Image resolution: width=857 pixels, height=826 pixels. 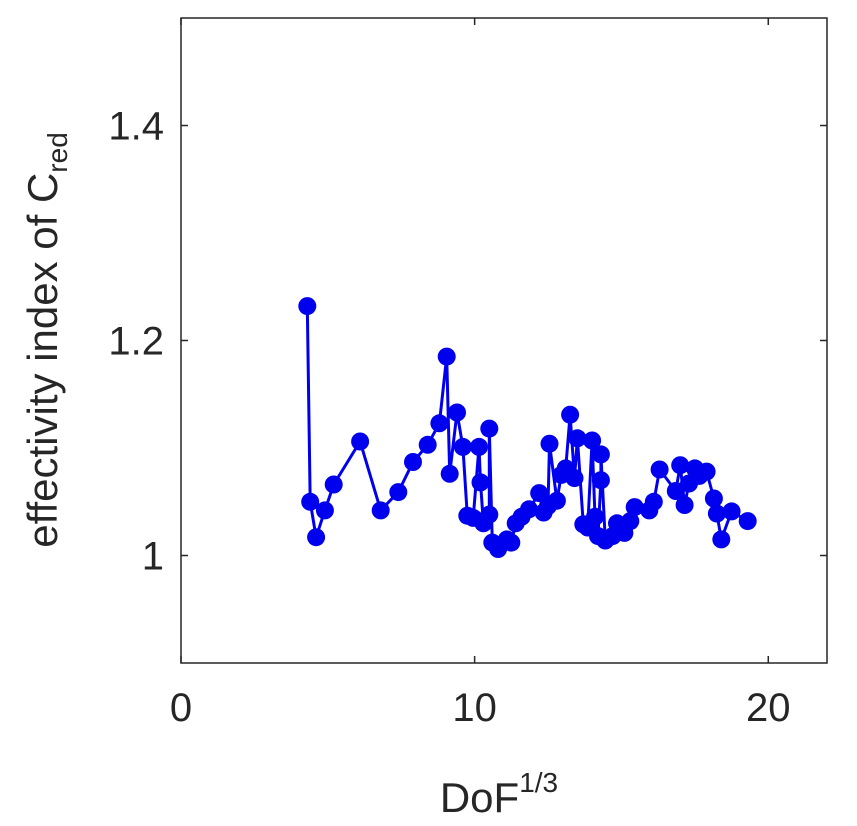 What do you see at coordinates (538, 782) in the screenshot?
I see `x-axis-title-superscript: 1/3` at bounding box center [538, 782].